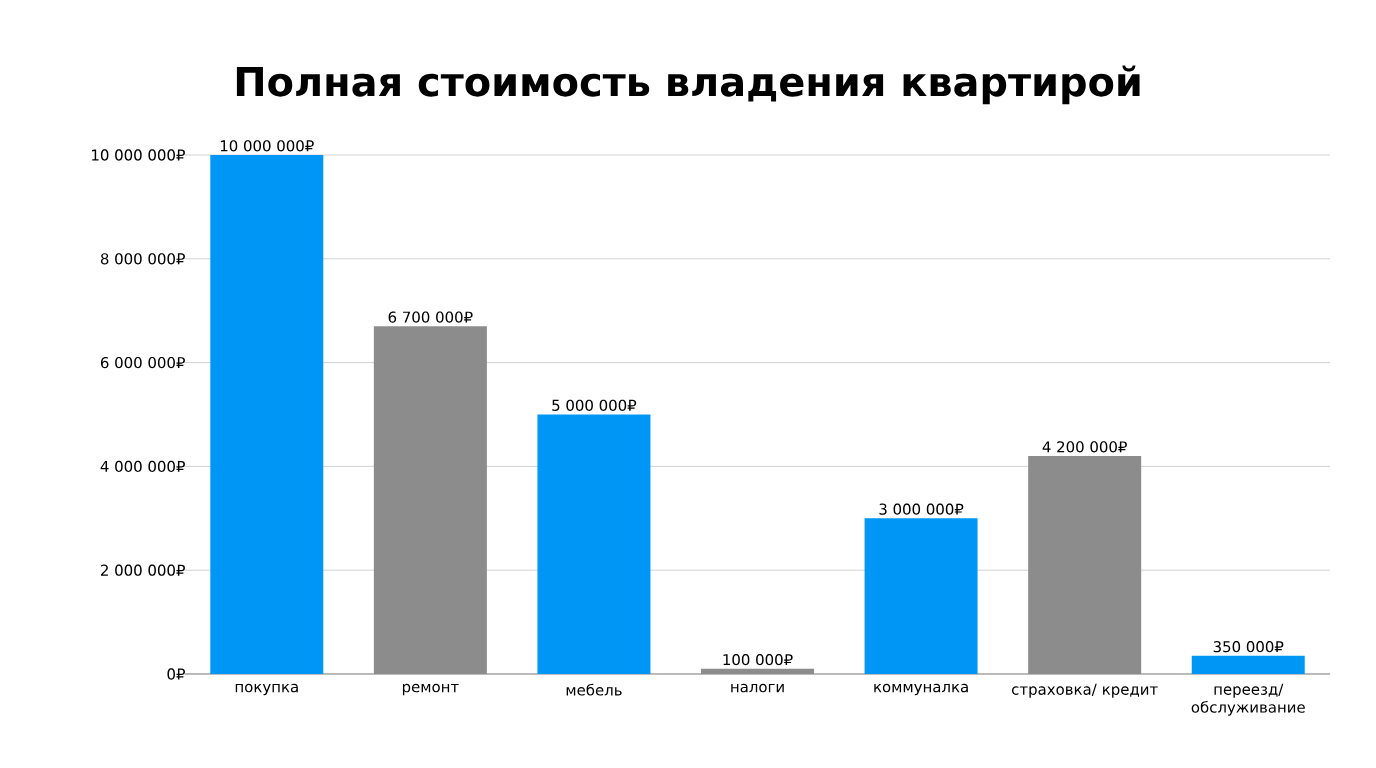 Image resolution: width=1376 pixels, height=768 pixels. I want to click on x-tick-label: налоги, so click(757, 688).